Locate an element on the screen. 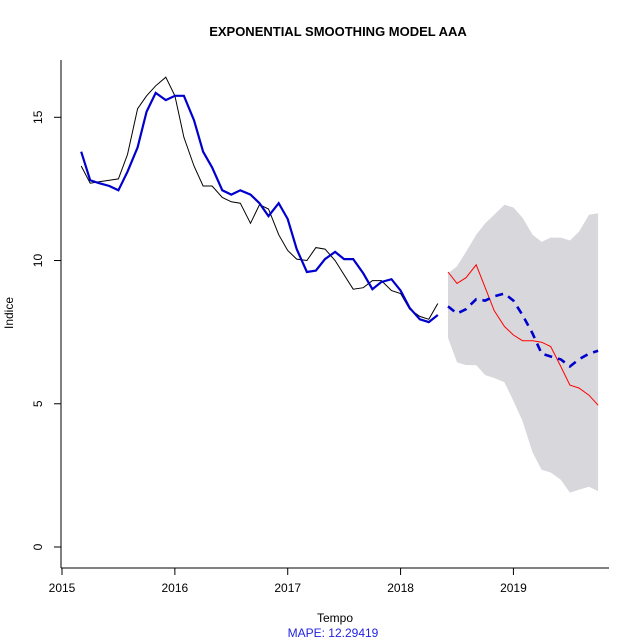 The image size is (640, 640). chart-title: EXPONENTIAL SMOOTHING MODEL AAA is located at coordinates (338, 31).